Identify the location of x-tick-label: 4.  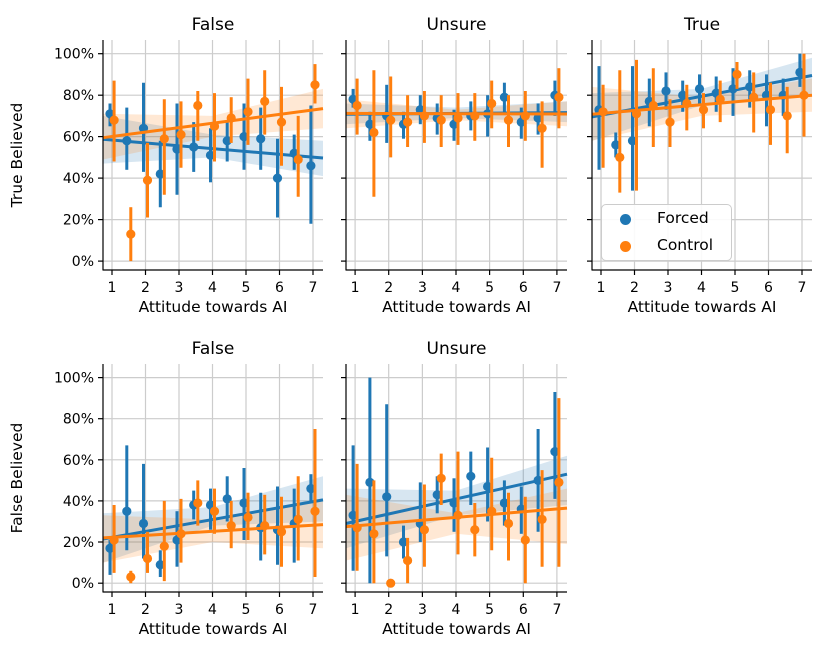
(701, 288).